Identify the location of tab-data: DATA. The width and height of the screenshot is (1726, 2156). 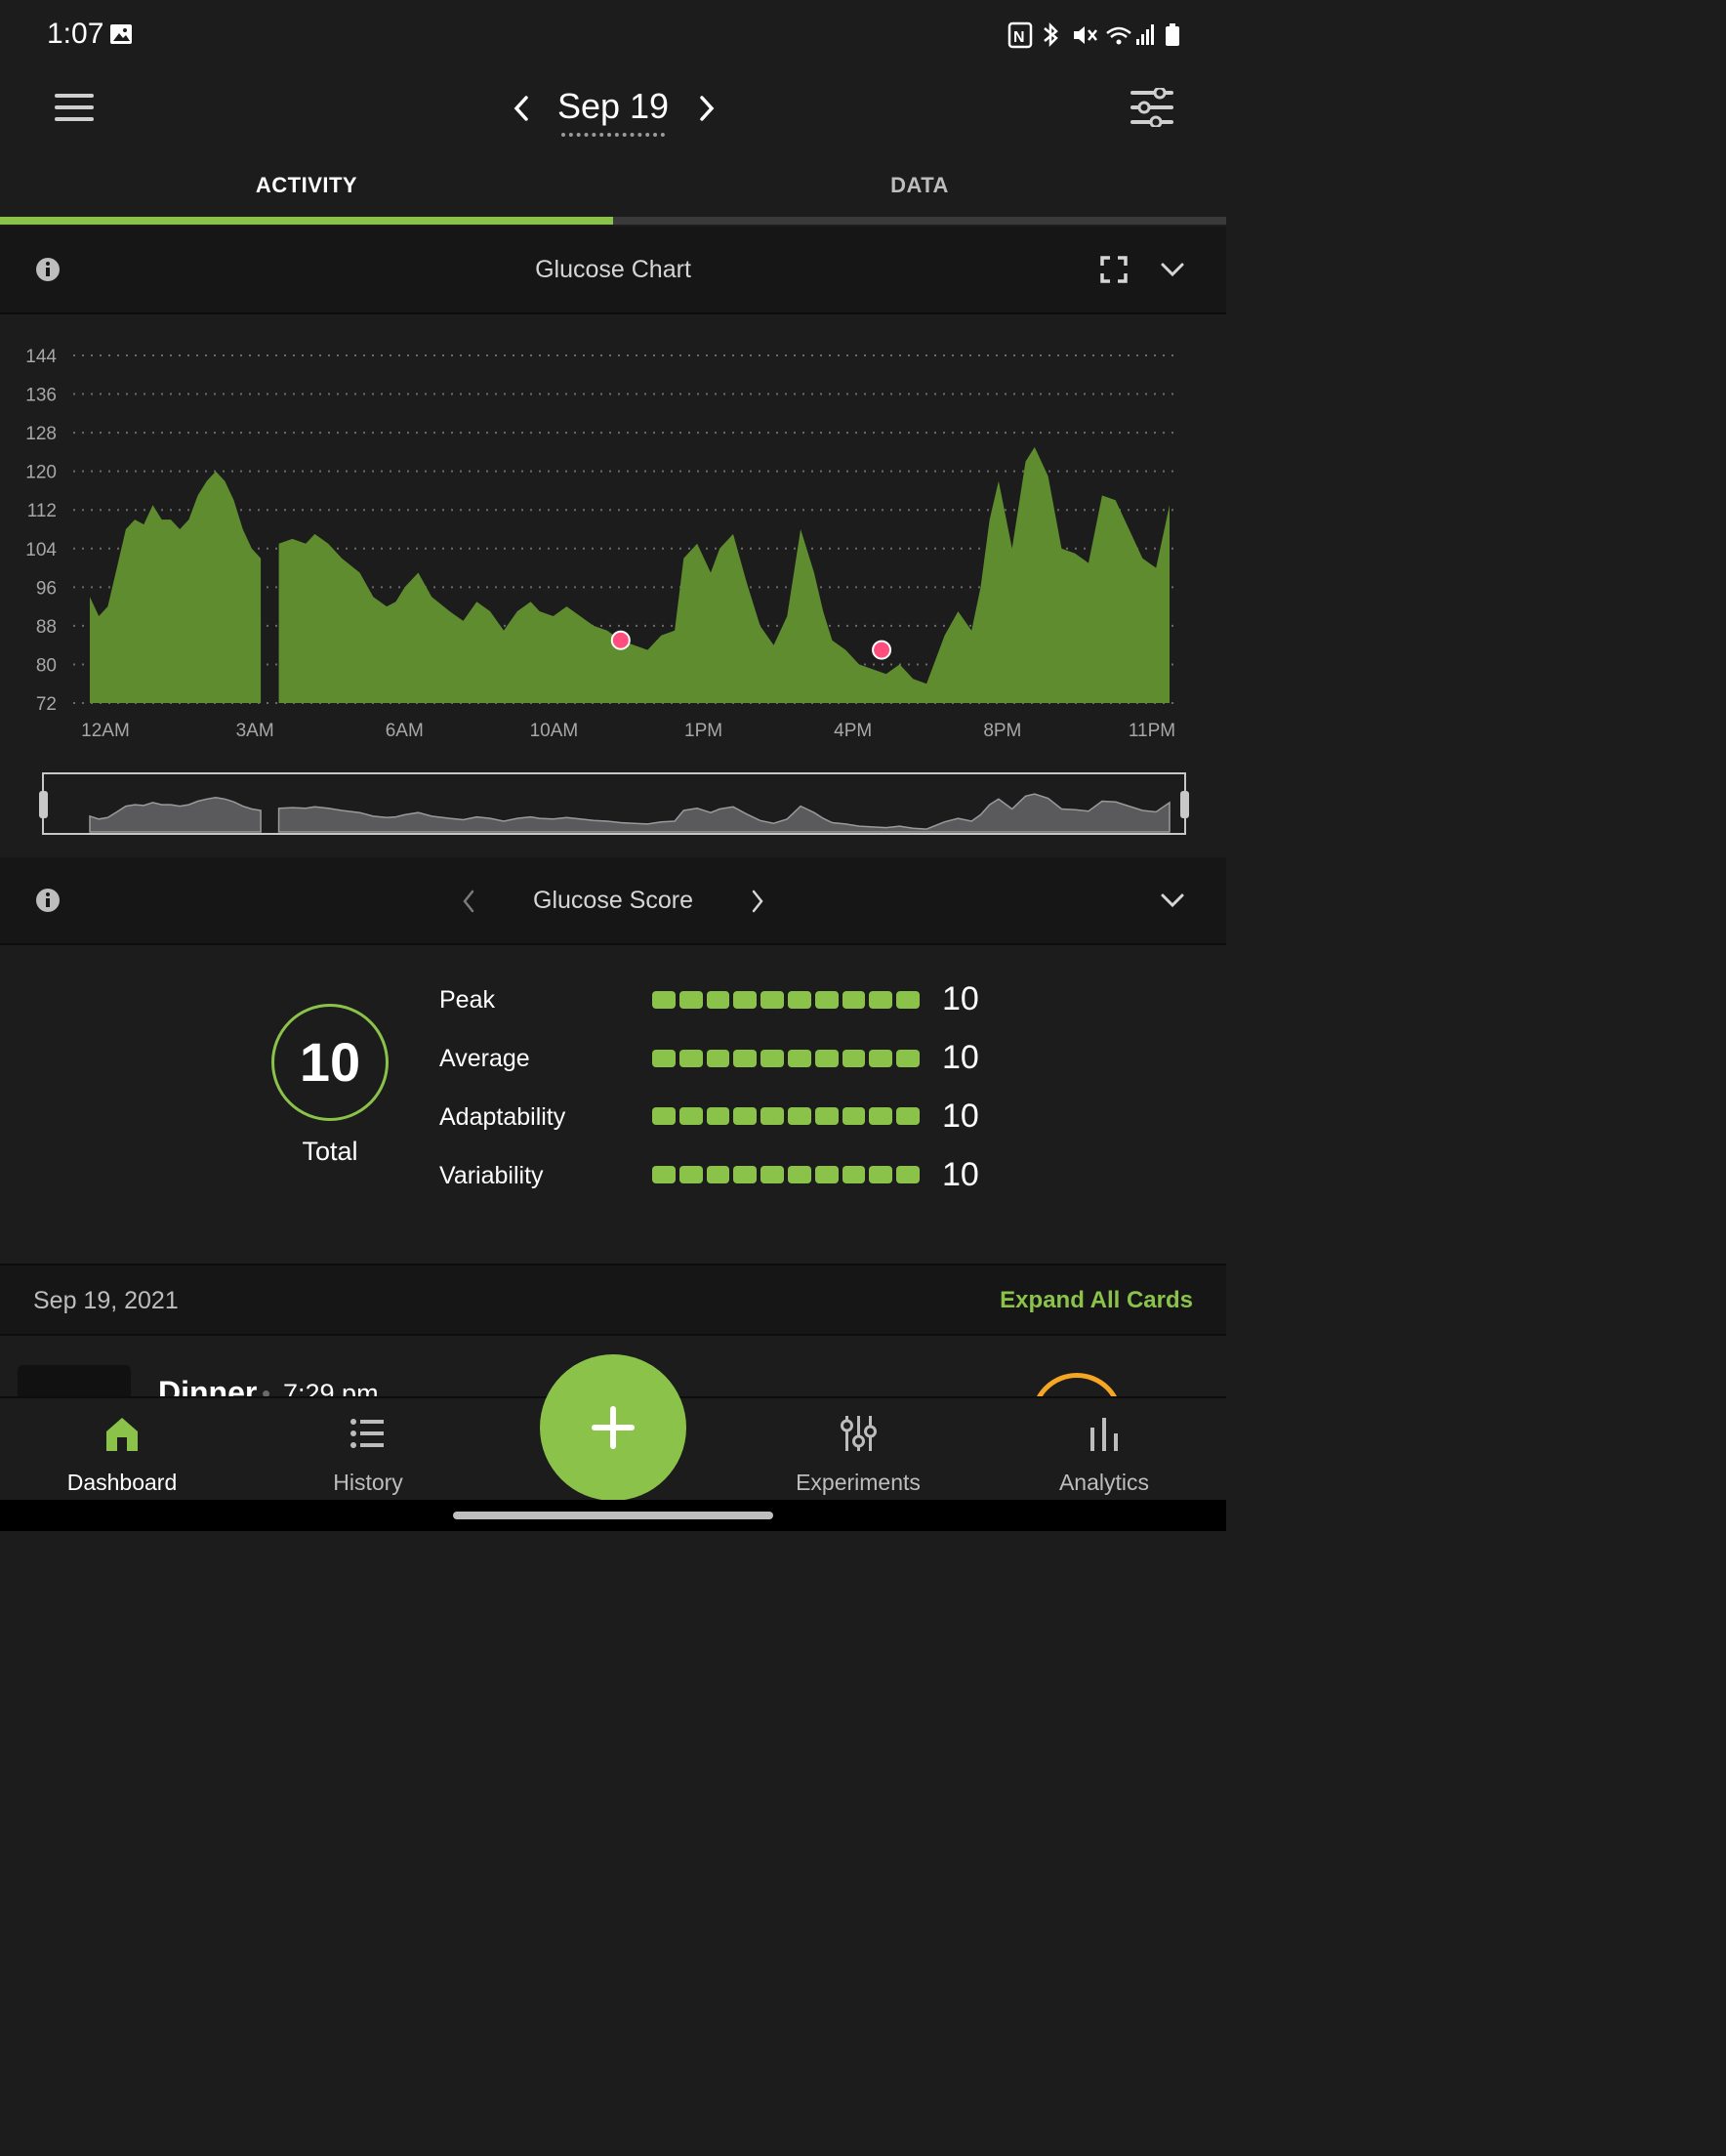
(919, 185).